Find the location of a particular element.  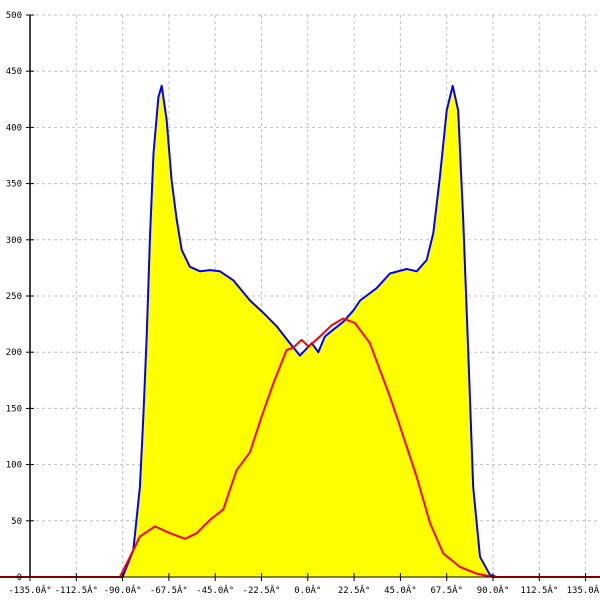

x-tick-label: -45.0Â° is located at coordinates (215, 590).